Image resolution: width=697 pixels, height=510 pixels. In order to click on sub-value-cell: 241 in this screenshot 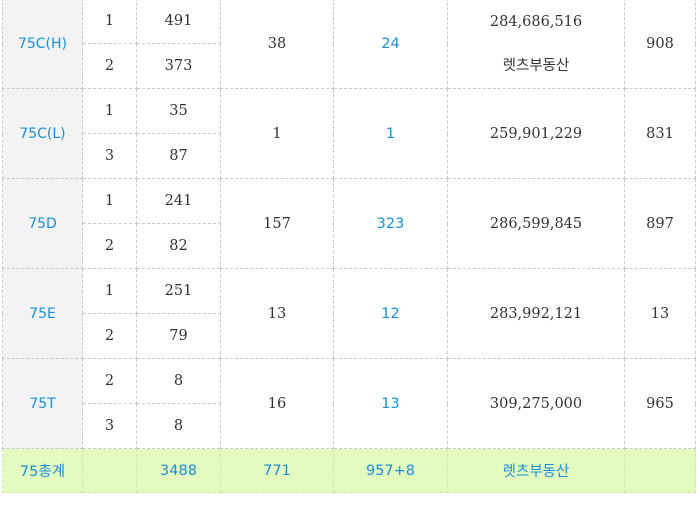, I will do `click(178, 201)`.